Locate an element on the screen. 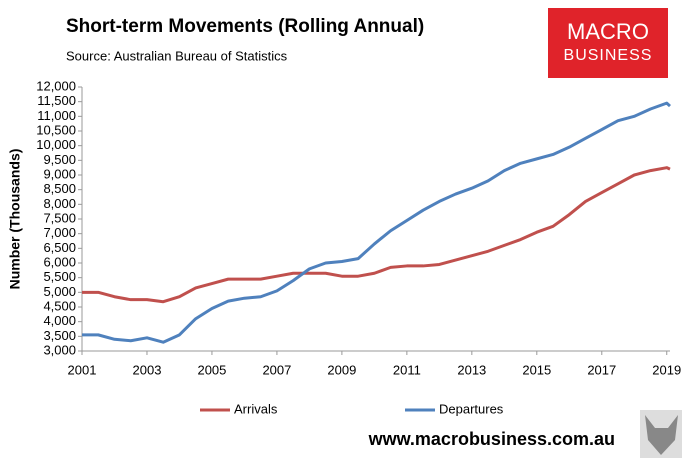 Image resolution: width=699 pixels, height=463 pixels. y-tick-label: 5,500 is located at coordinates (59, 276).